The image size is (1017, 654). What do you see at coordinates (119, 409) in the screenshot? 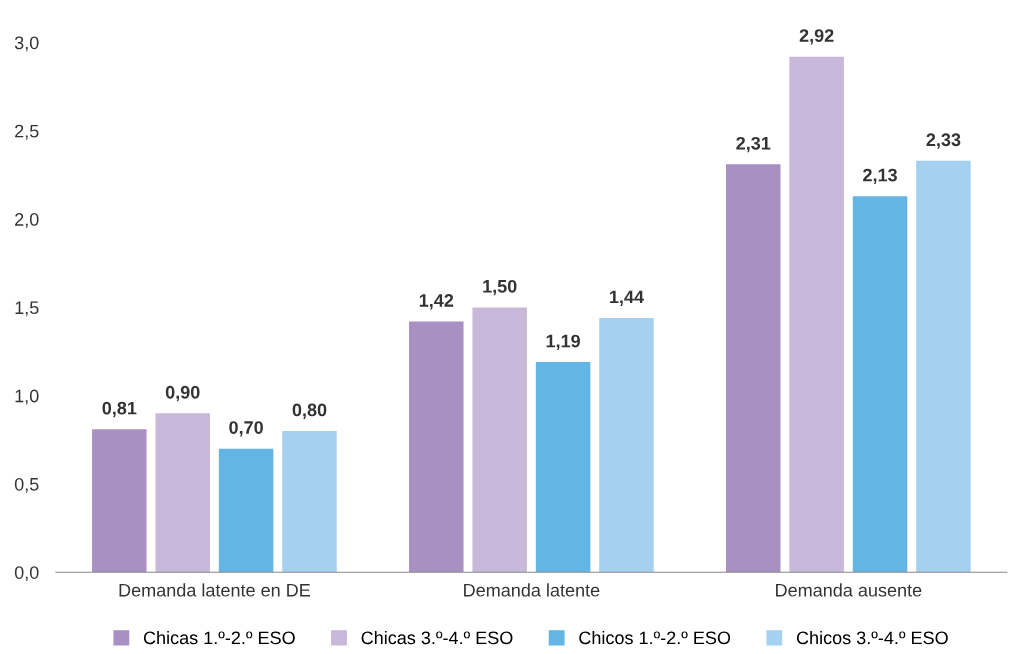
I see `data-label: 0,81` at bounding box center [119, 409].